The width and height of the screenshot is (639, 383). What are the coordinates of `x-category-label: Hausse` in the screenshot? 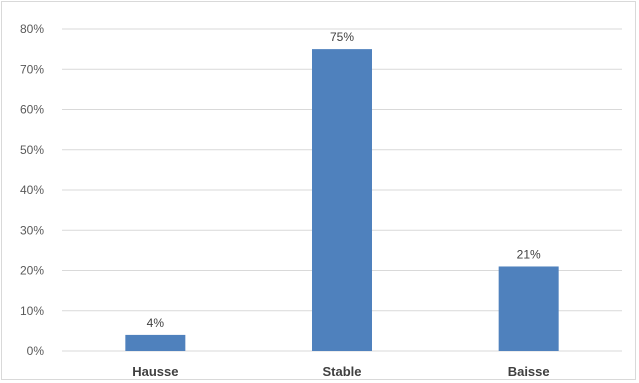 It's located at (155, 371).